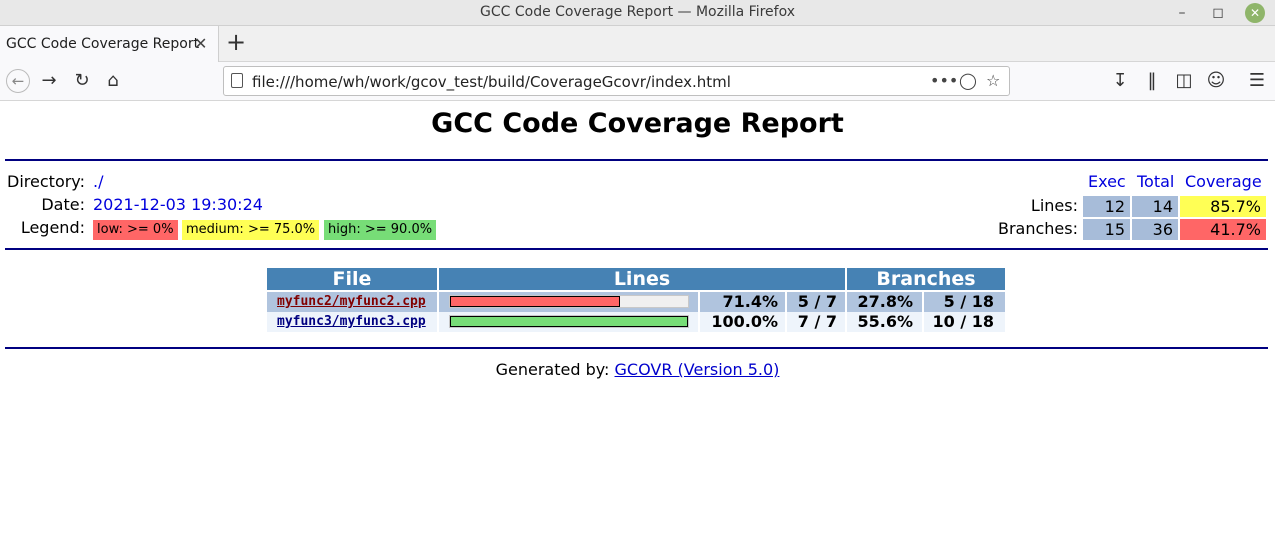 The height and width of the screenshot is (540, 1275). Describe the element at coordinates (46, 181) in the screenshot. I see `directory-label: Directory:` at that location.